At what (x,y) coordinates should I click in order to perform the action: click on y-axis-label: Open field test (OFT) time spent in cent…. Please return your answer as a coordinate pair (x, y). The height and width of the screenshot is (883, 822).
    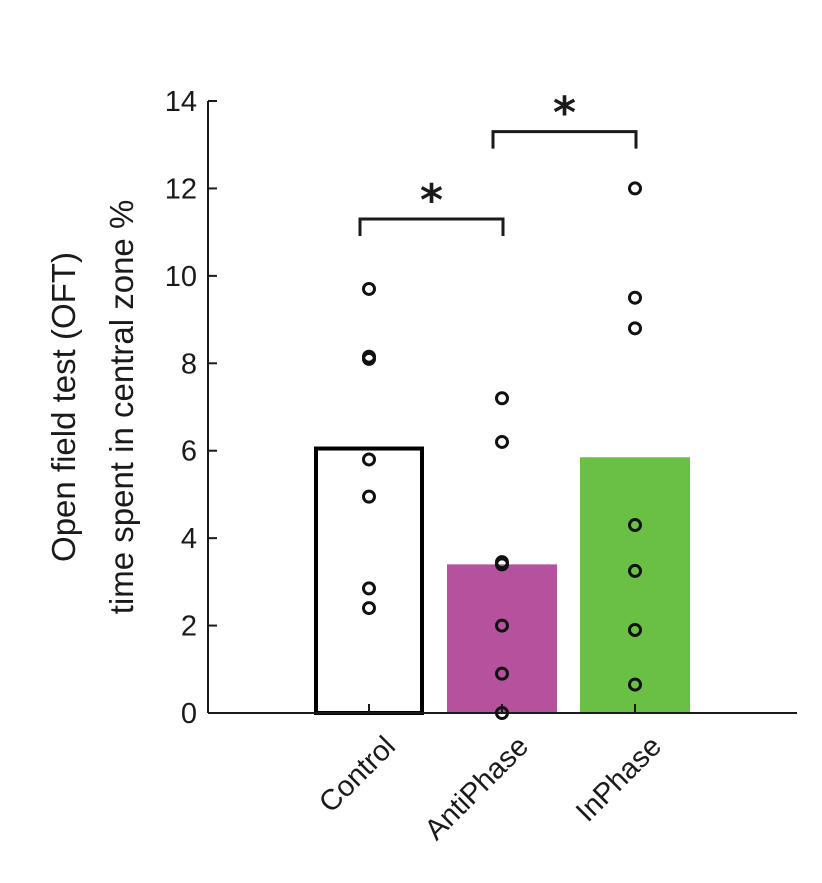
    Looking at the image, I should click on (92, 407).